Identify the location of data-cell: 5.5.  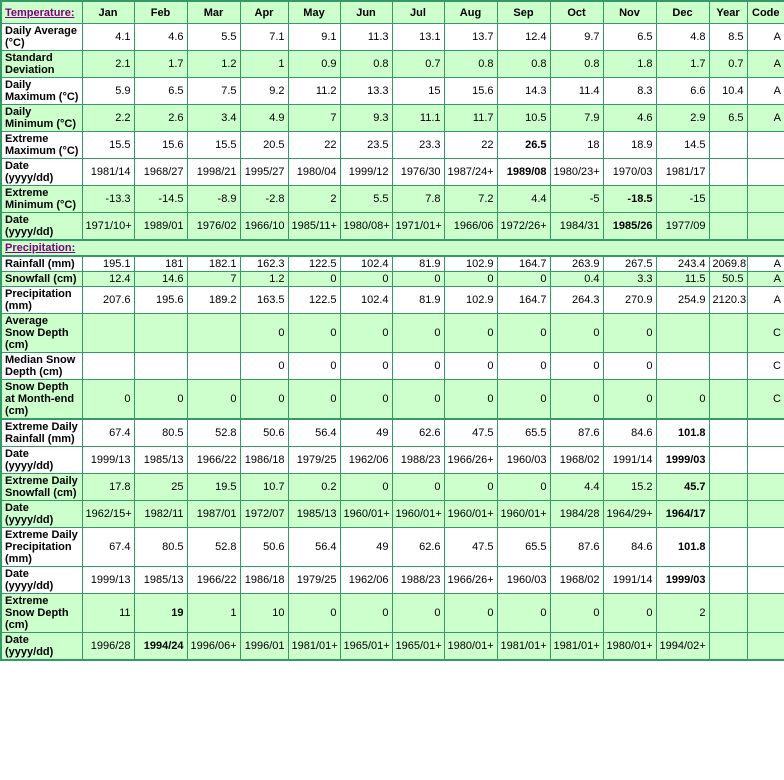
(366, 199).